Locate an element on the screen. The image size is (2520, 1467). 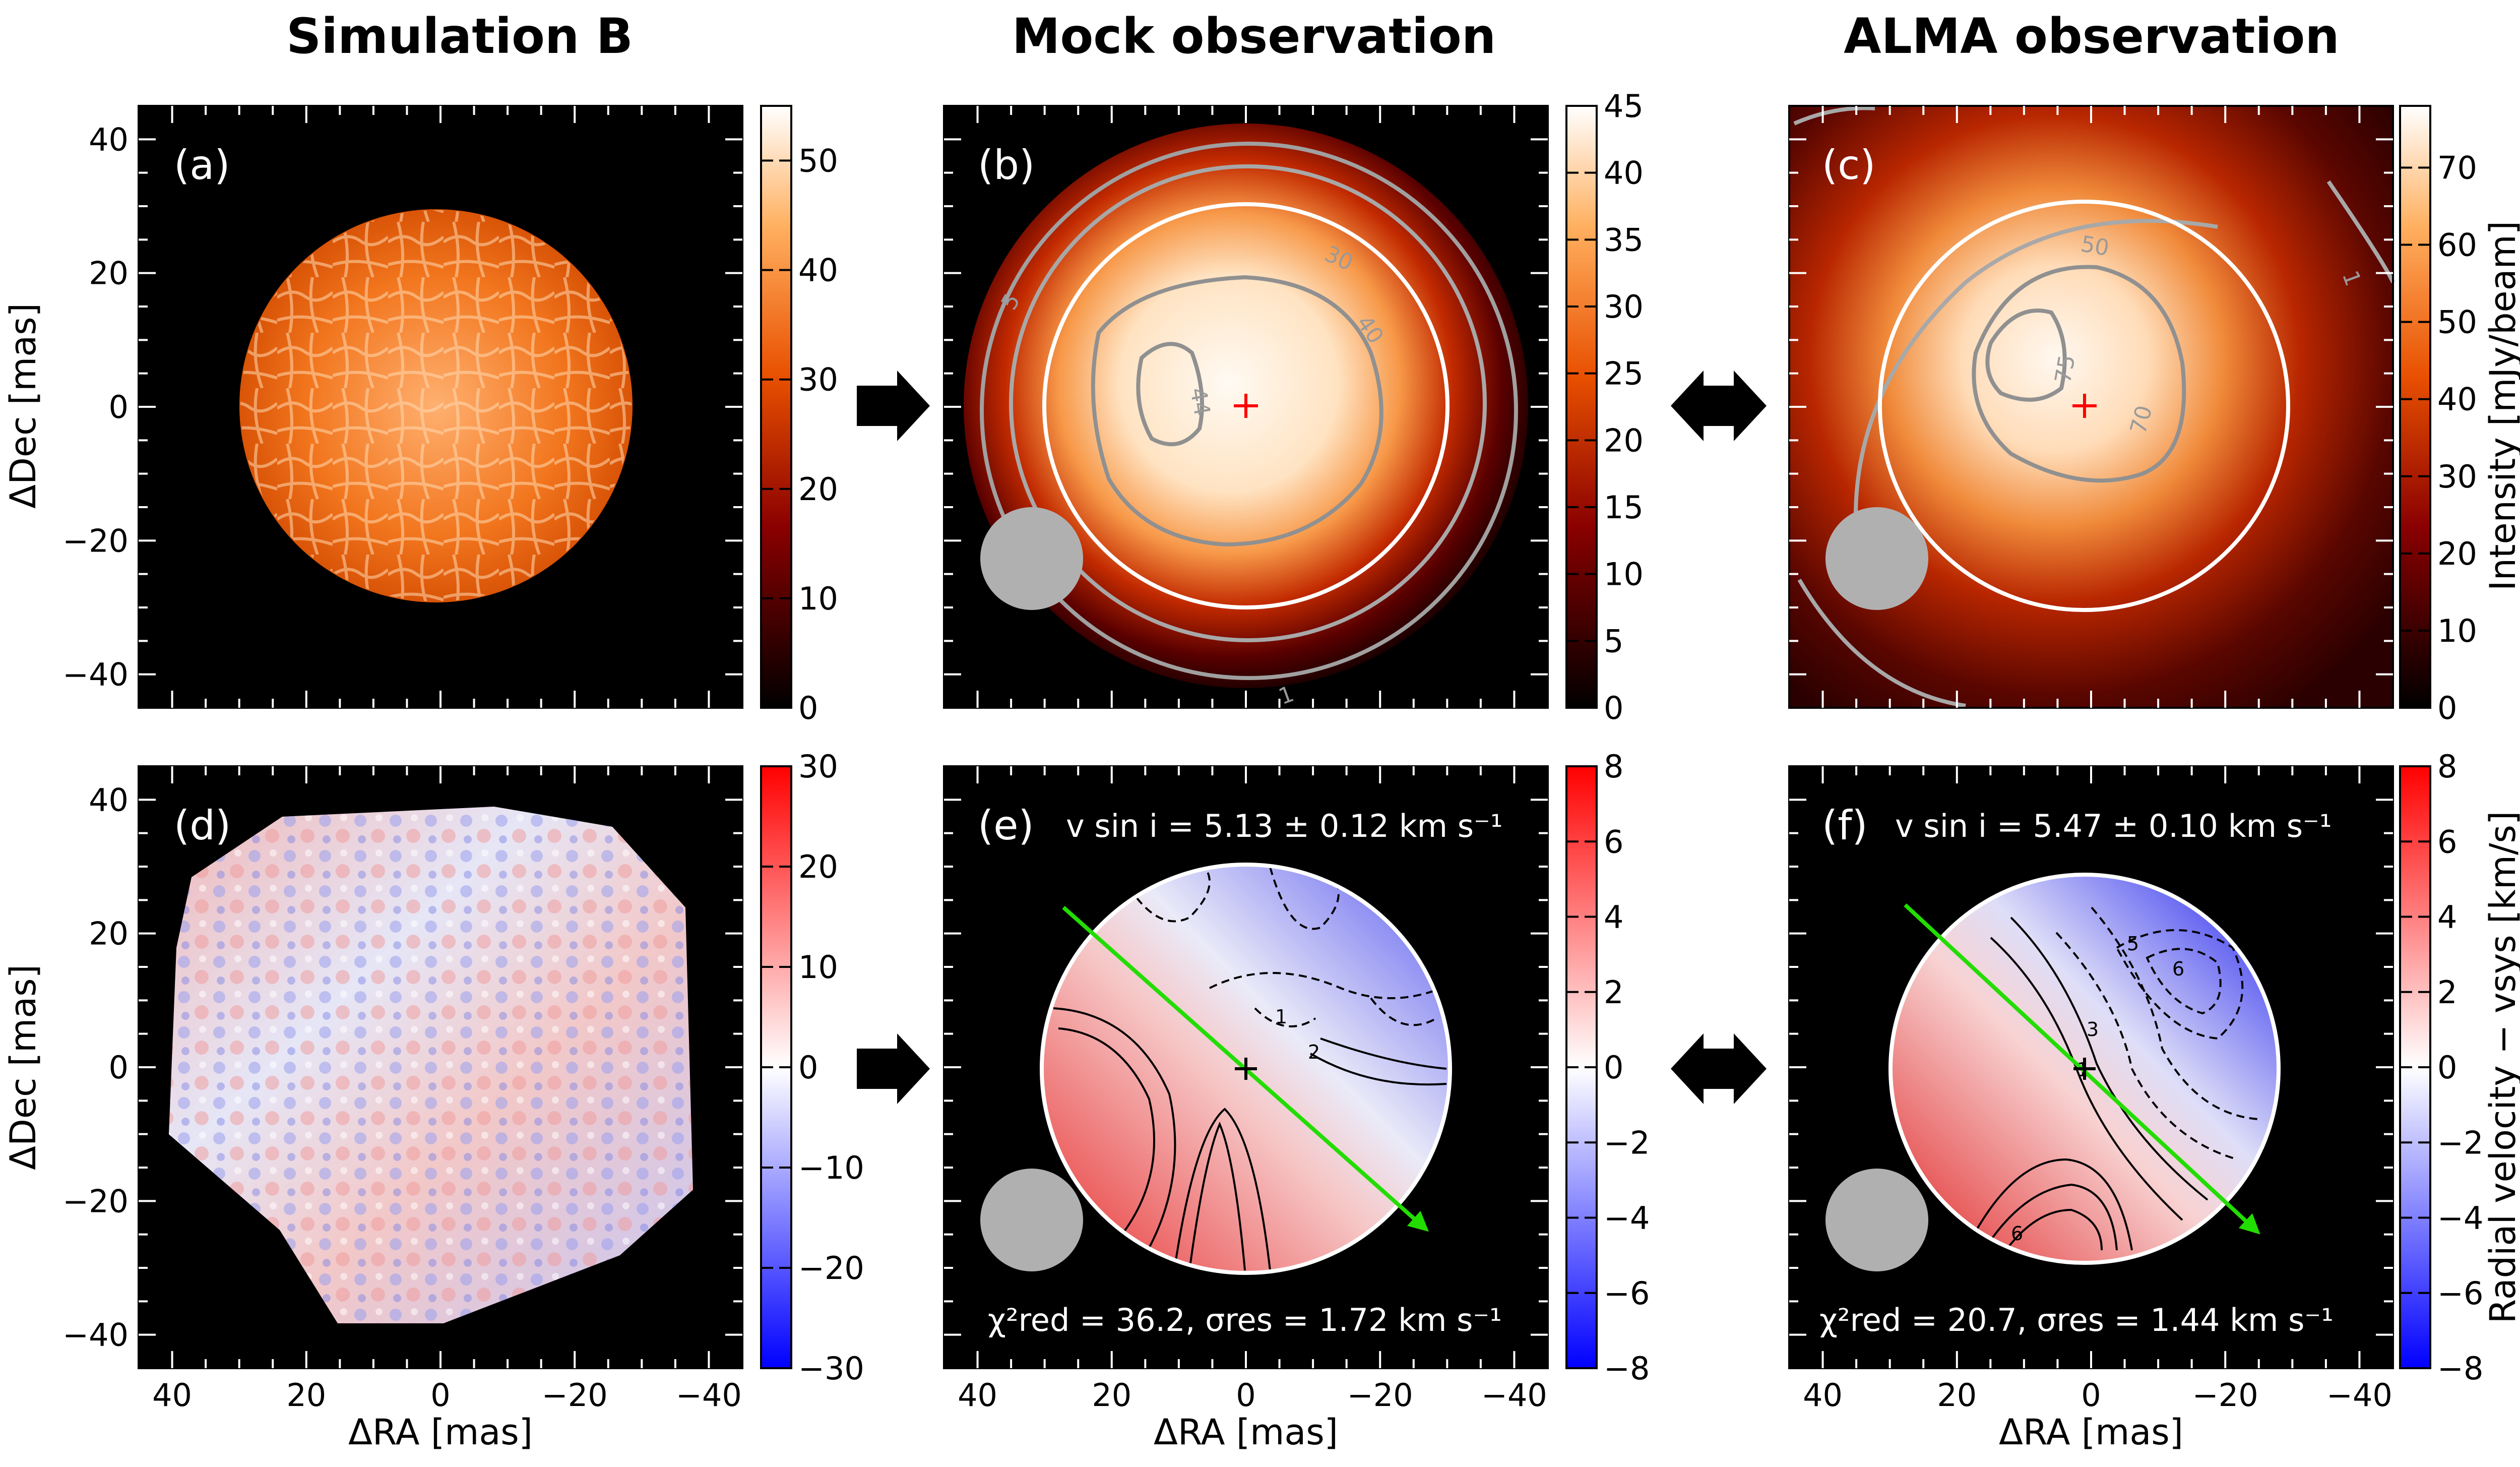
stellar-radius-circle is located at coordinates (1246, 405).